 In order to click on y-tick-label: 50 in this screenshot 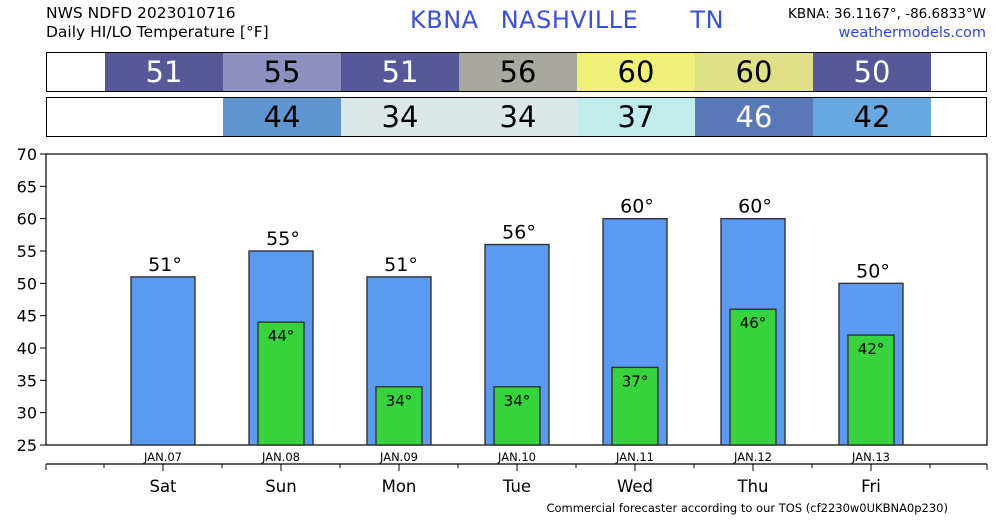, I will do `click(27, 283)`.